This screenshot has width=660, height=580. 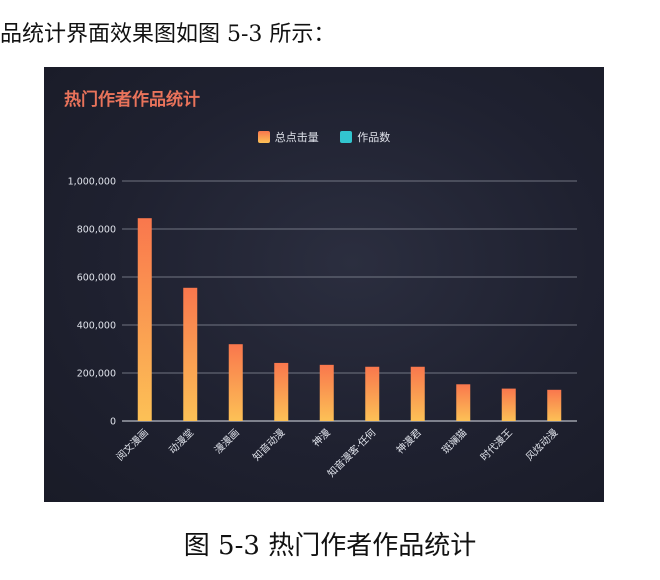 What do you see at coordinates (330, 546) in the screenshot?
I see `figure-caption: 图 5-3 热门作者作品统计` at bounding box center [330, 546].